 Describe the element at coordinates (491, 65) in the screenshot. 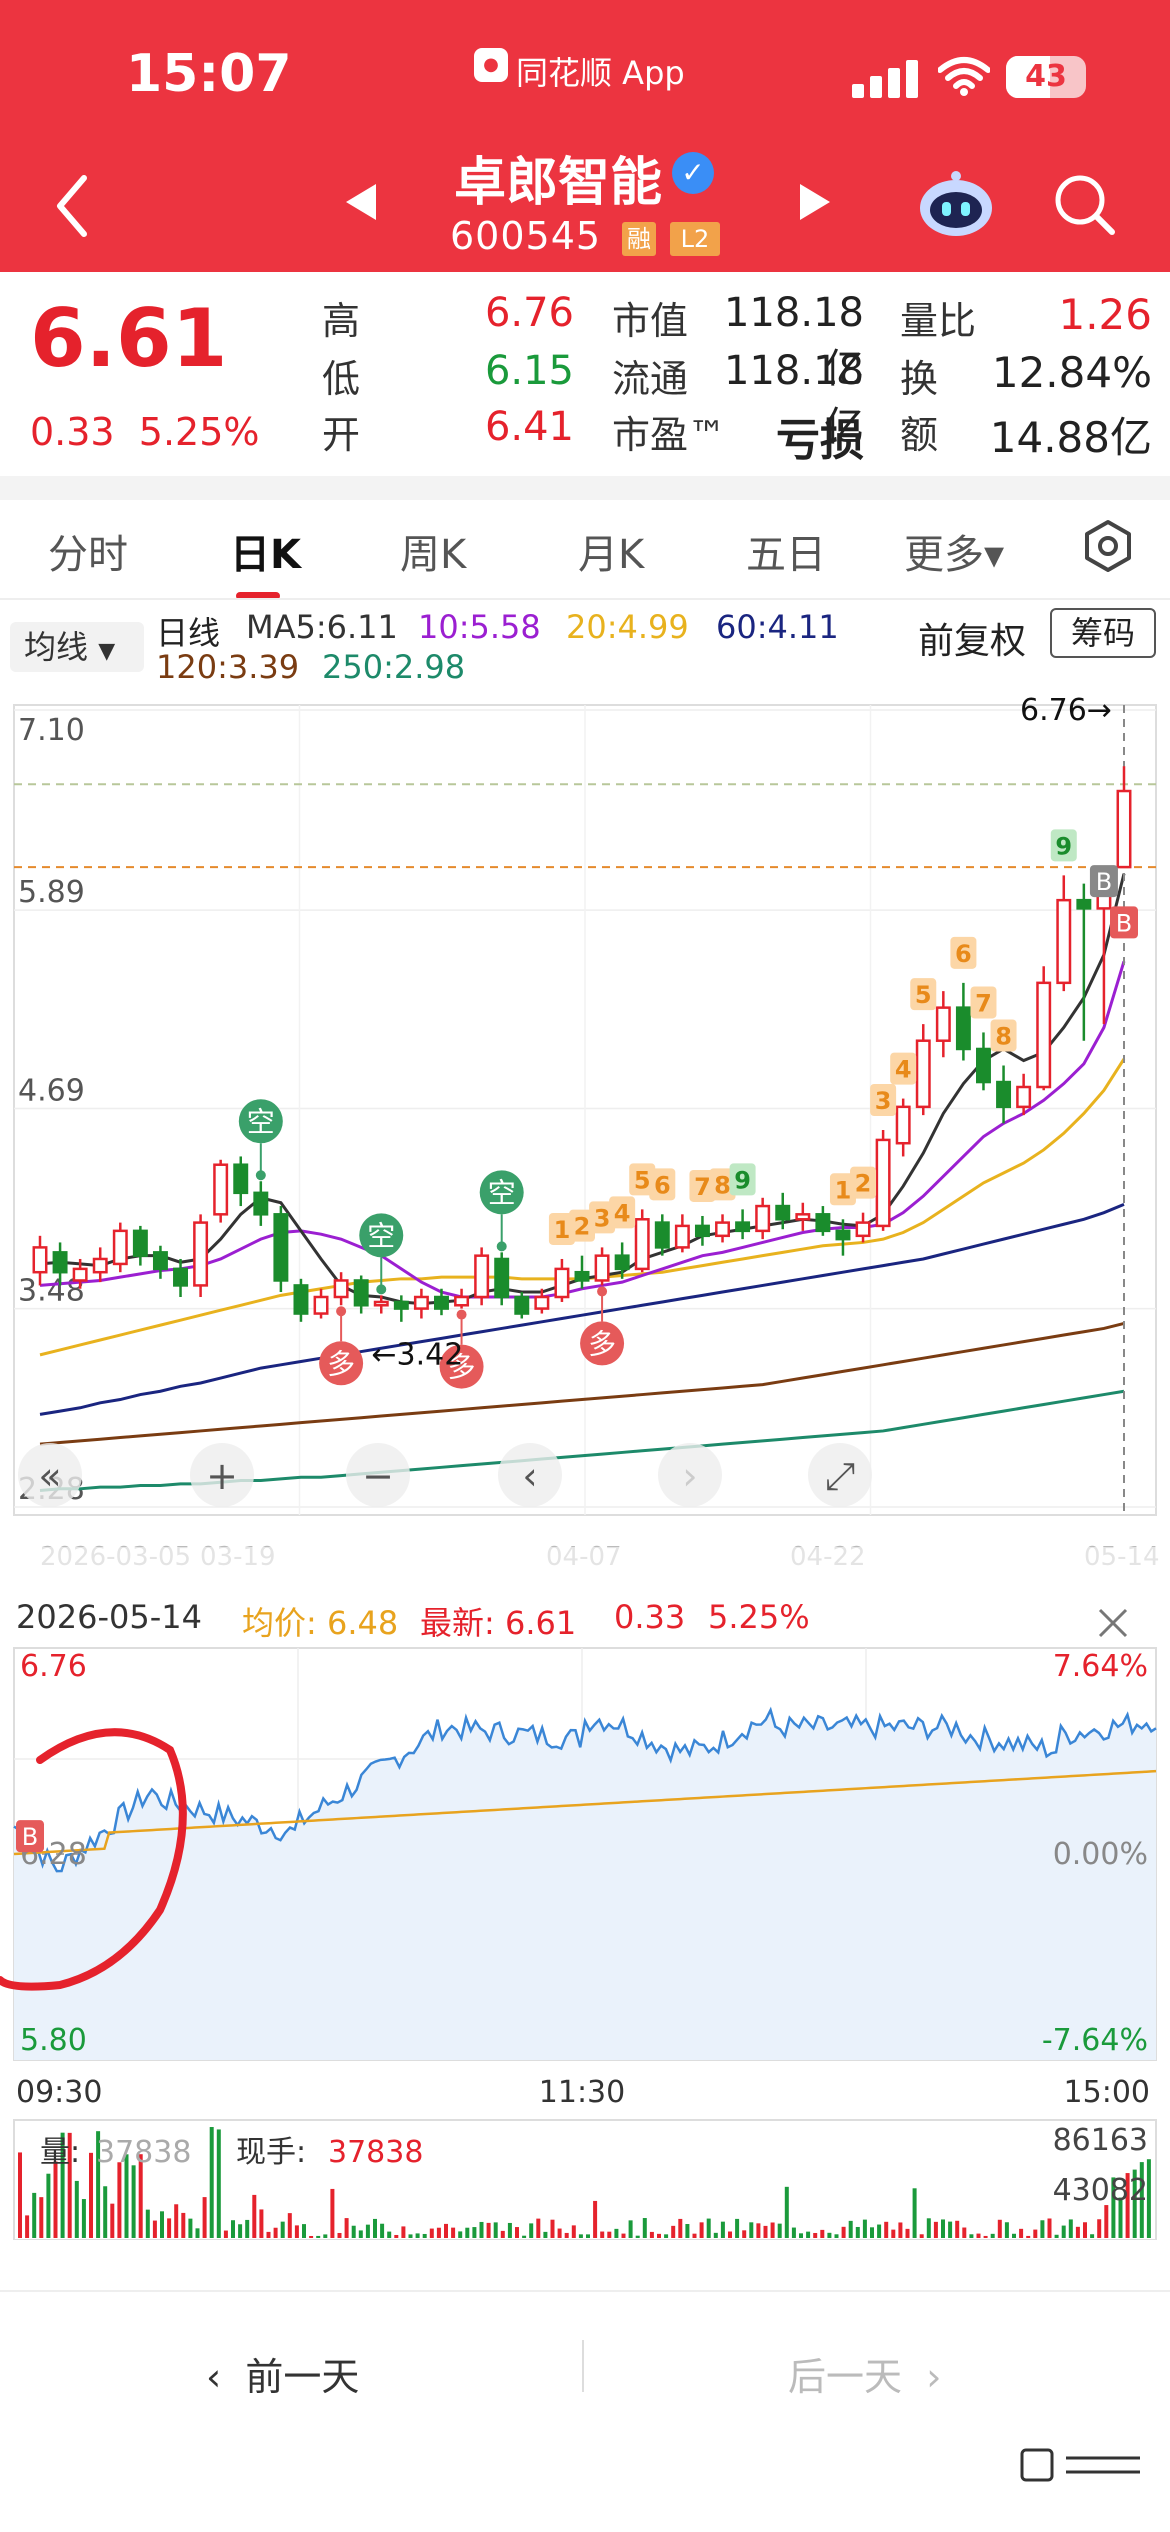

I see `app-logo-icon: ●` at that location.